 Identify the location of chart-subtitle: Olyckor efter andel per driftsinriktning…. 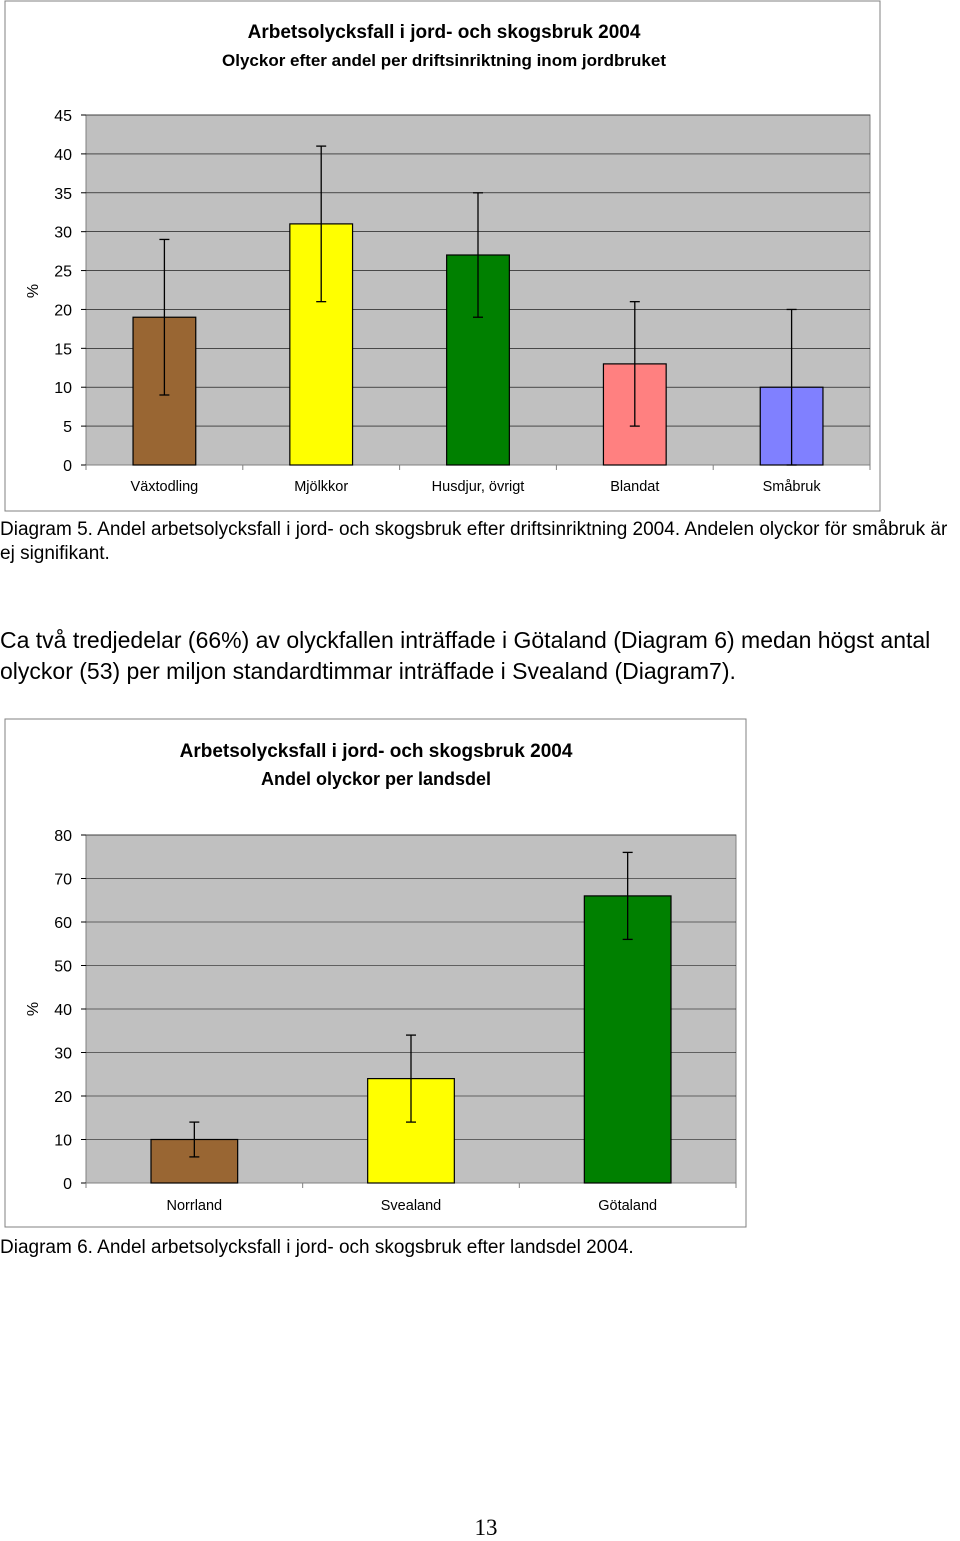
(444, 60).